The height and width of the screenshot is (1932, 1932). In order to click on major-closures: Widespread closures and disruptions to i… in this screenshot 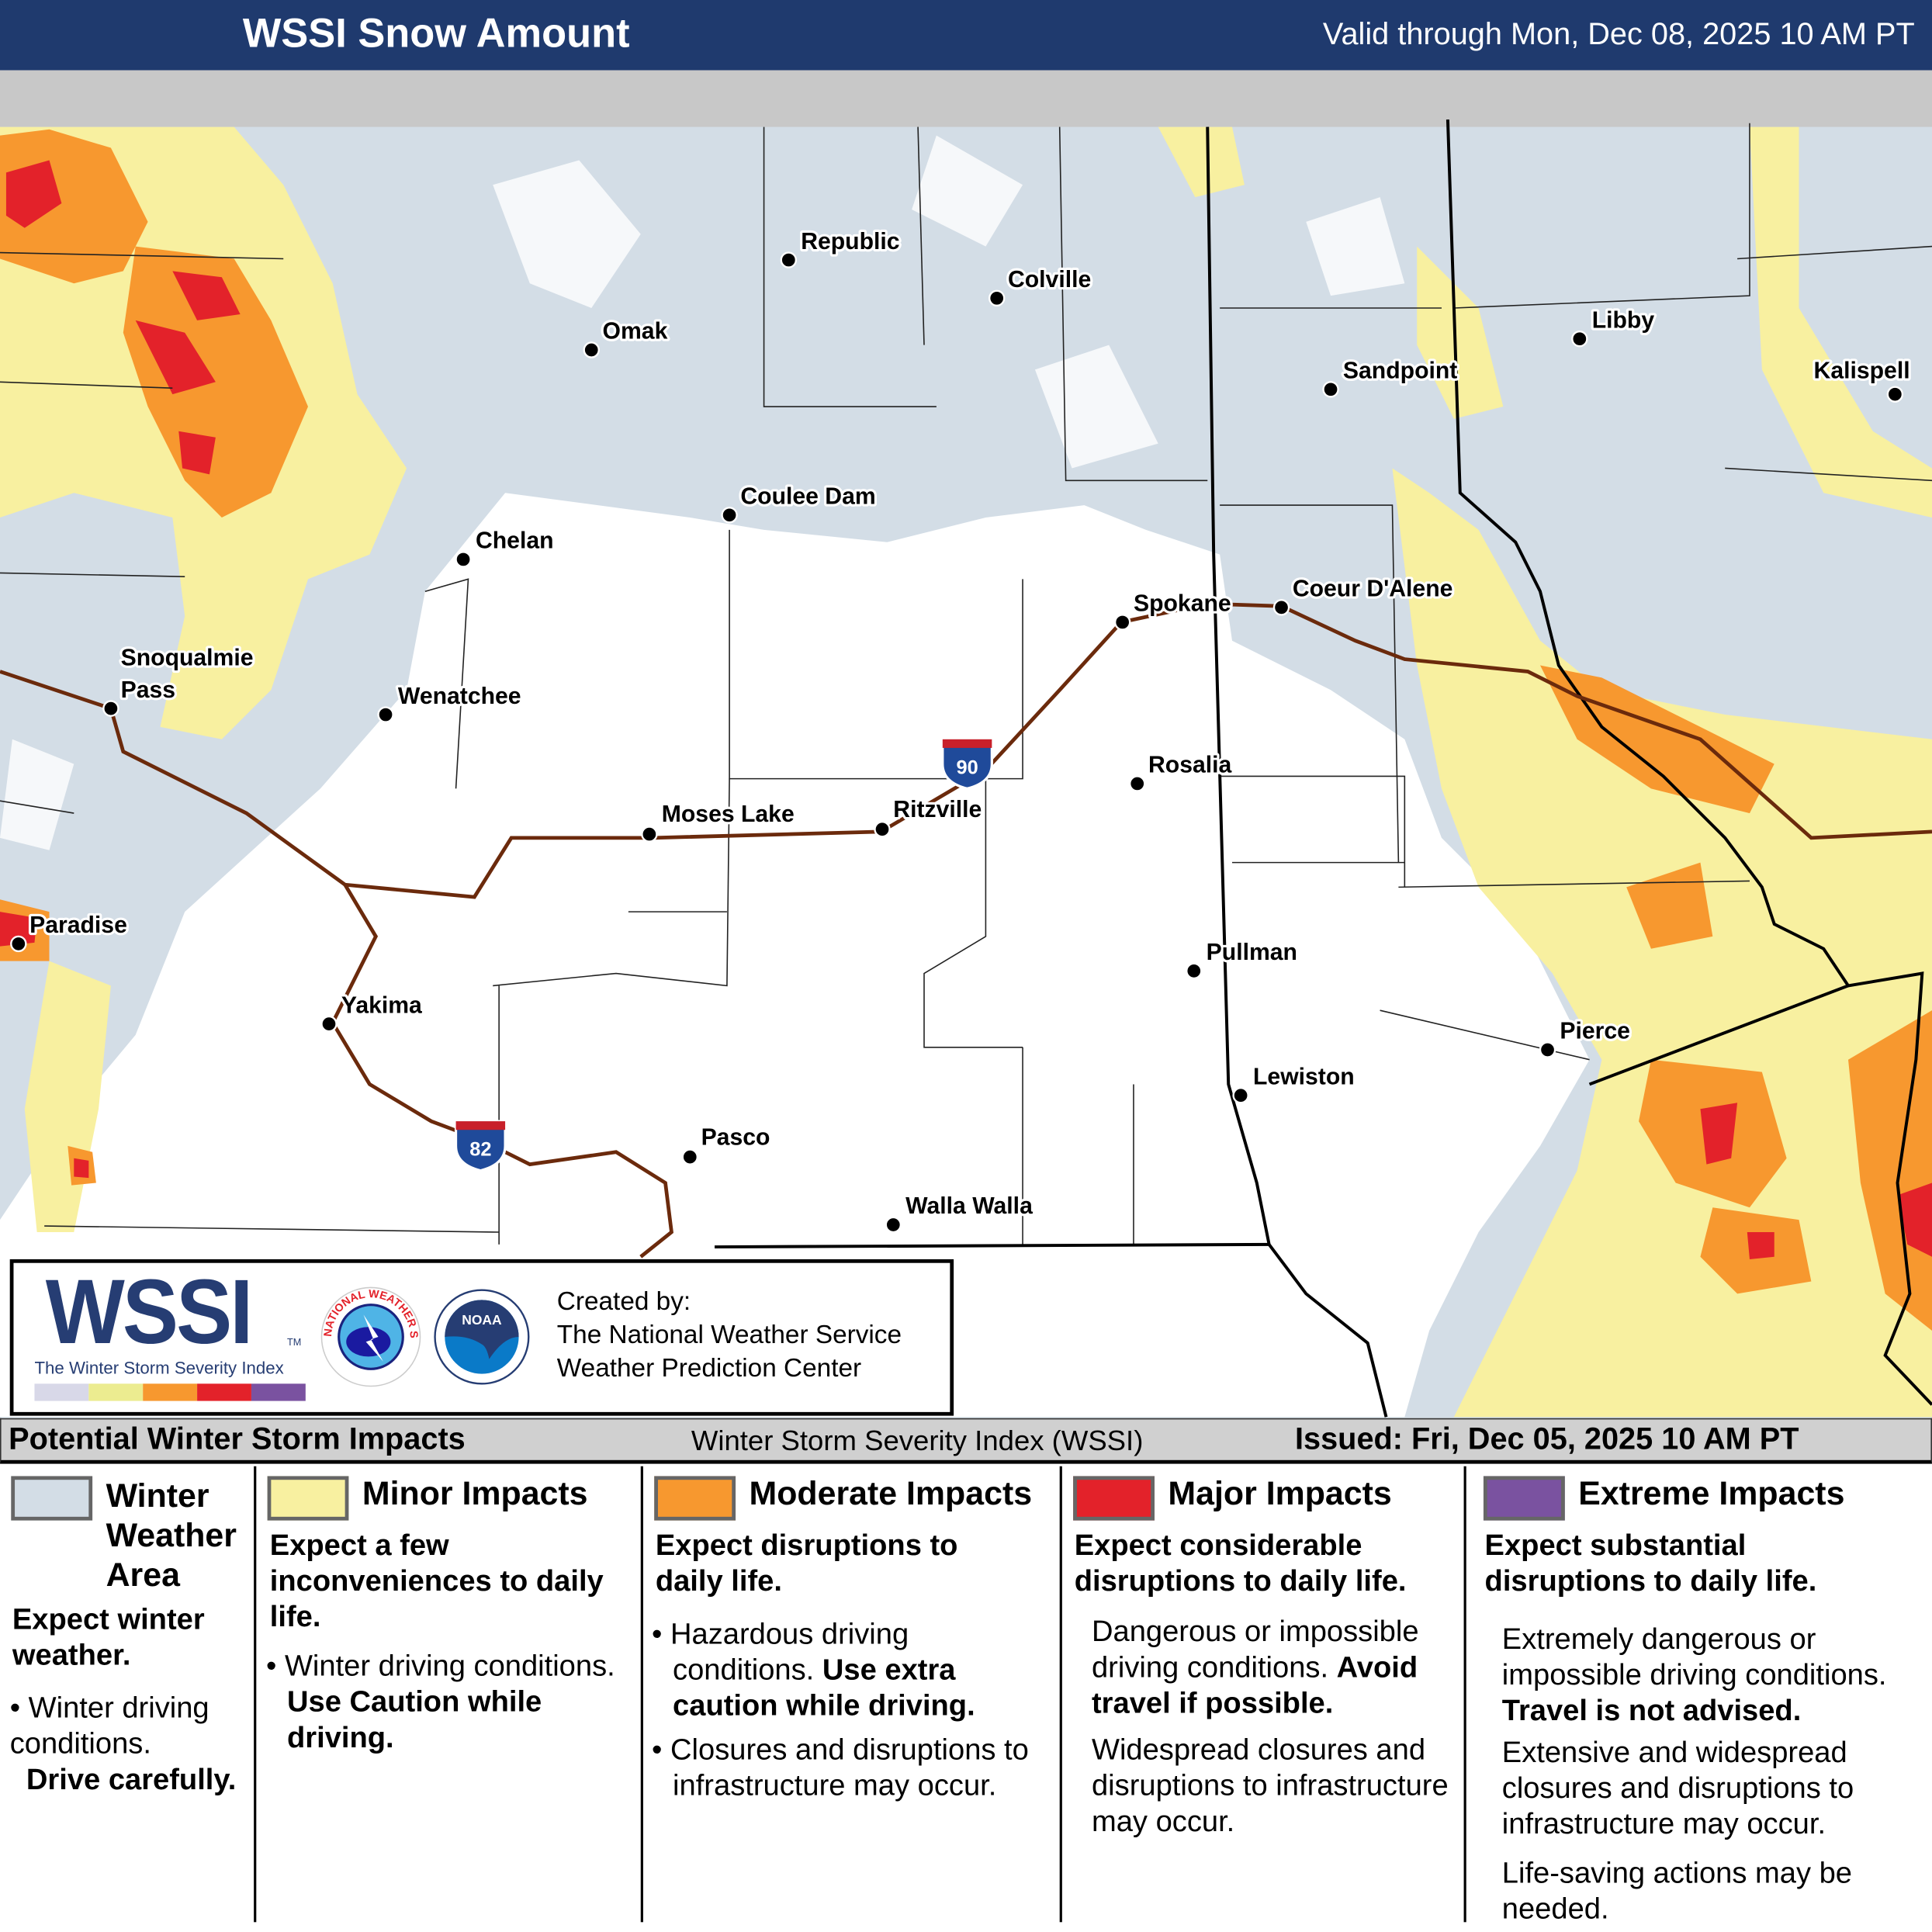, I will do `click(1270, 1786)`.